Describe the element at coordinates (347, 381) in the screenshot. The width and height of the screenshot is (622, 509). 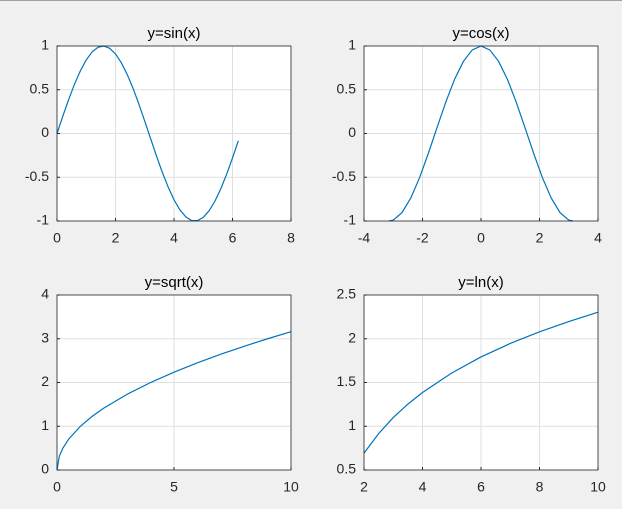
I see `y-tick-label: 1.5` at that location.